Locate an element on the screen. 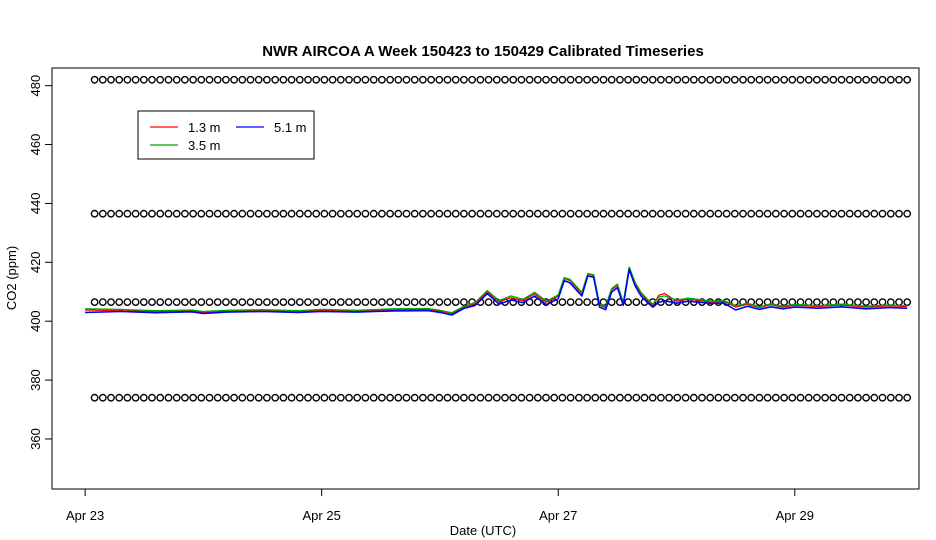 Image resolution: width=936 pixels, height=540 pixels. legend-label-3: 5.1 m is located at coordinates (290, 127).